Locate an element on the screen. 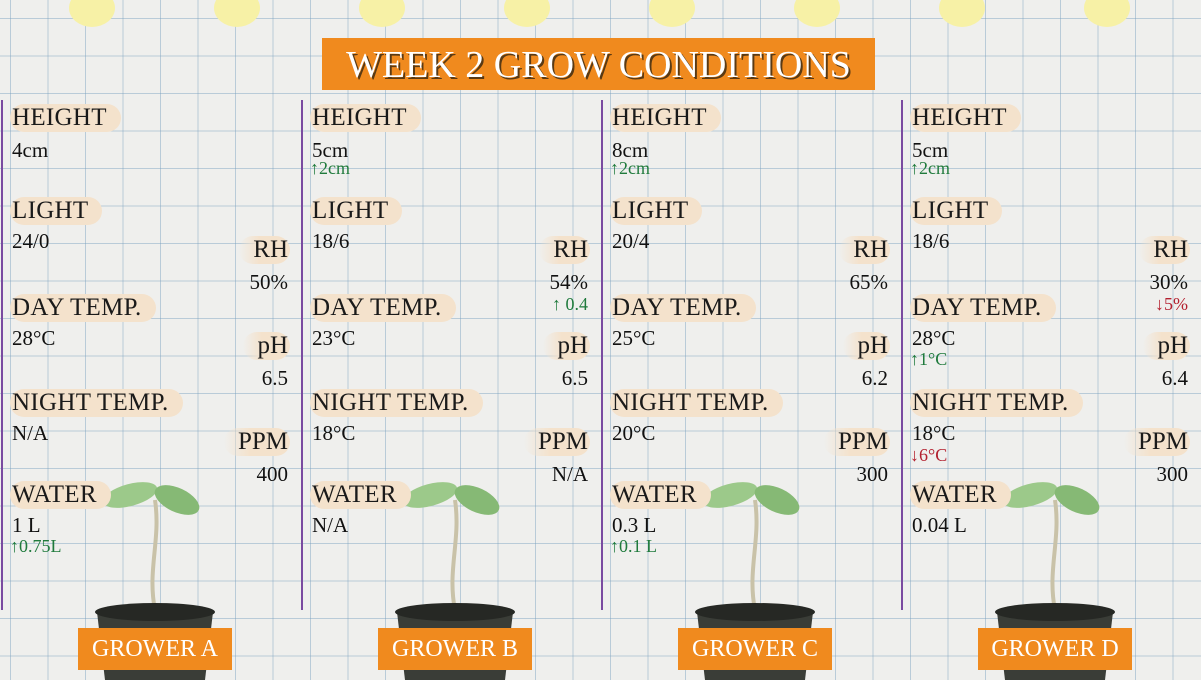 This screenshot has height=680, width=1201. field-change: ↓6°C is located at coordinates (929, 455).